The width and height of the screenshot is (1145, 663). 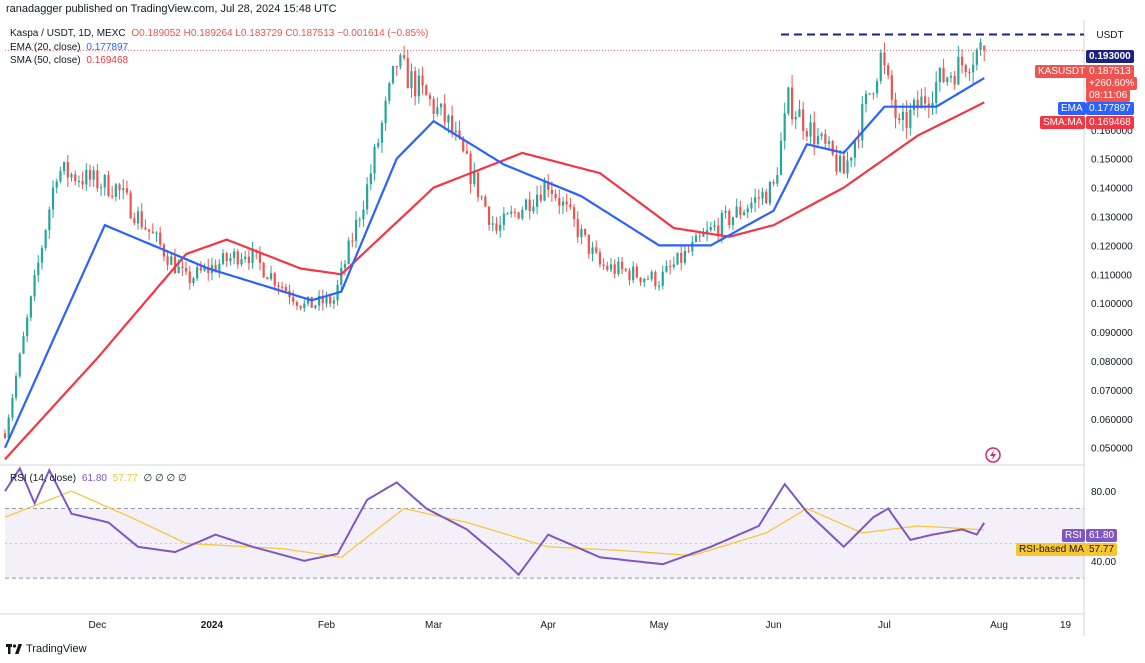 What do you see at coordinates (1112, 362) in the screenshot?
I see `price-tick-label: 0.080000` at bounding box center [1112, 362].